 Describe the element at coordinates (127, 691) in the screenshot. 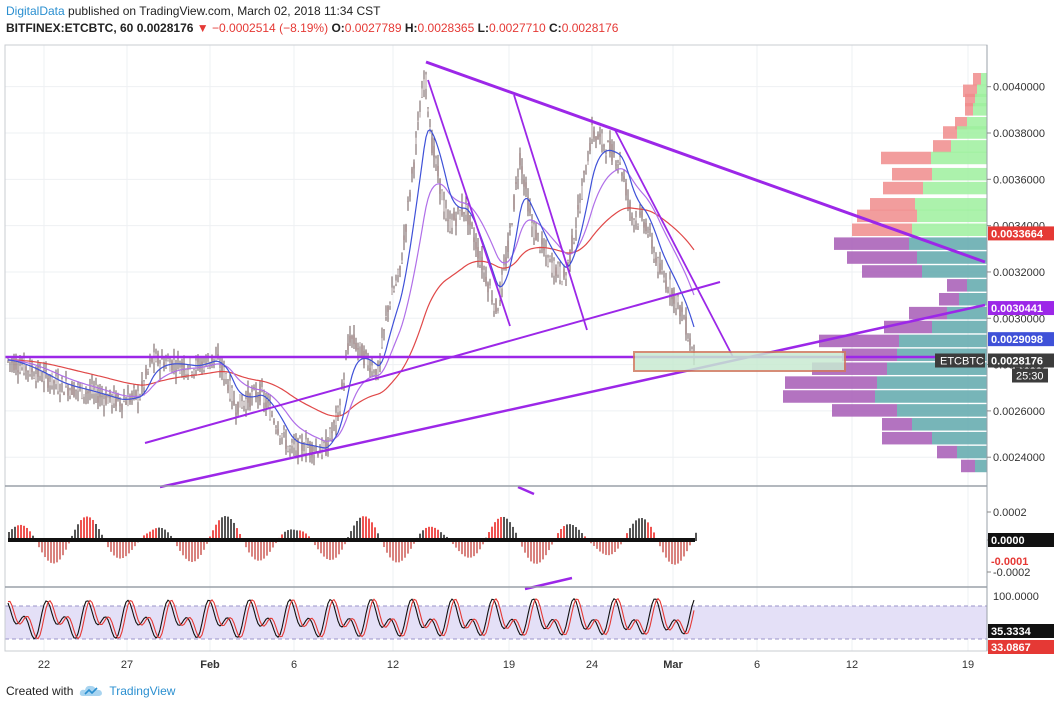

I see `tradingview-link: TradingView` at that location.